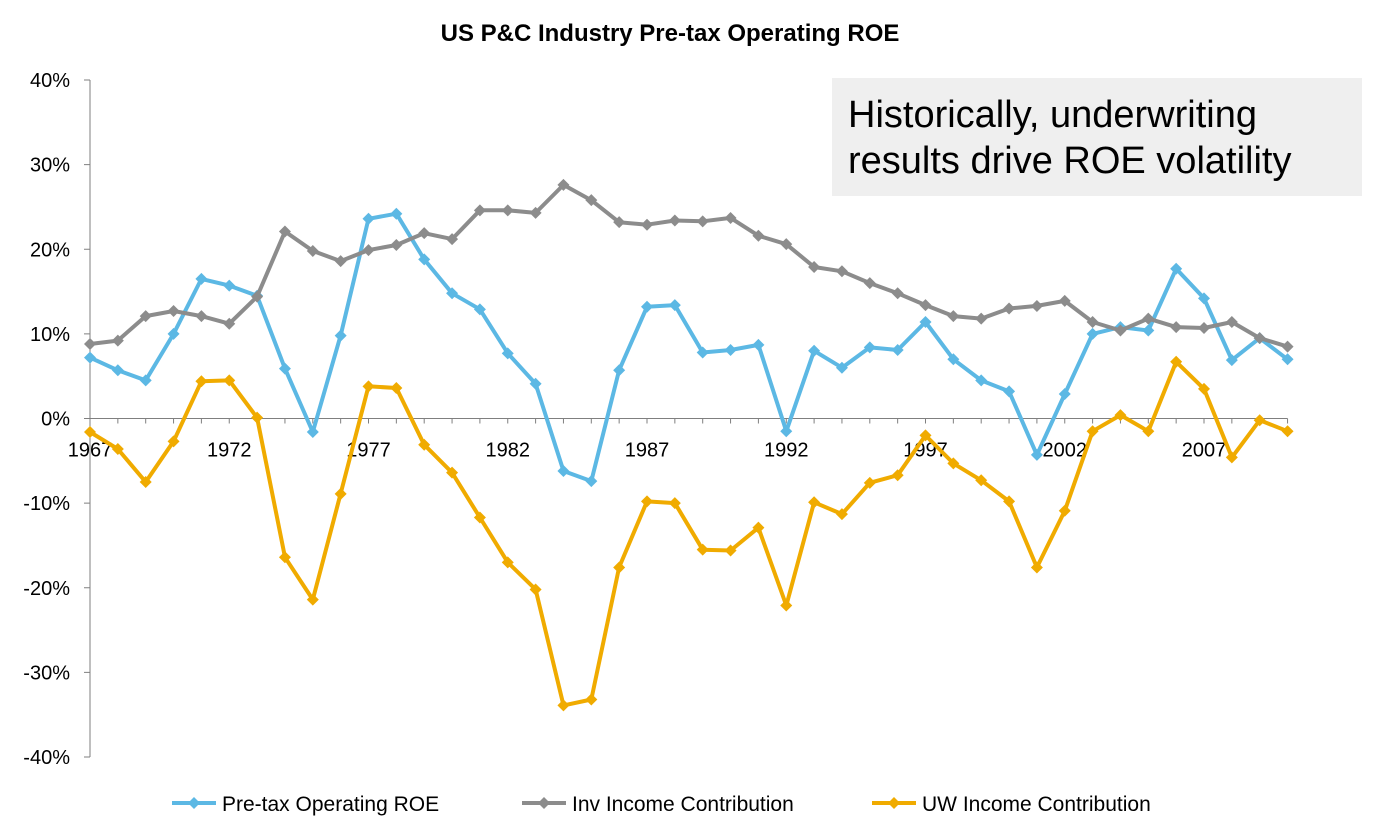  Describe the element at coordinates (508, 451) in the screenshot. I see `x-tick-label: 1982` at that location.